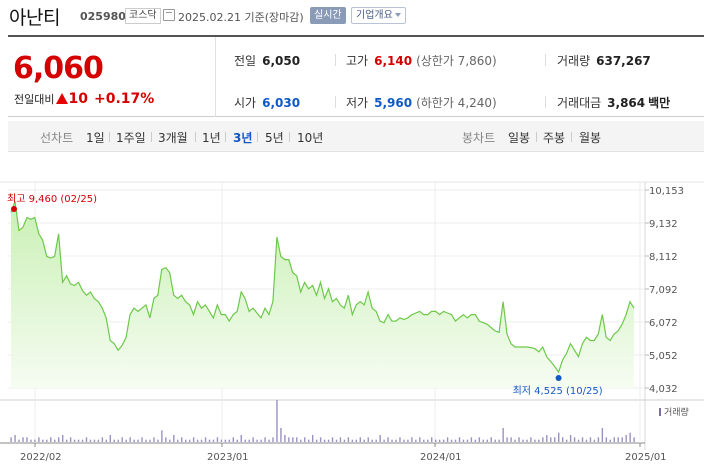 This screenshot has height=468, width=704. What do you see at coordinates (604, 60) in the screenshot?
I see `volume: 거래량 637,267` at bounding box center [604, 60].